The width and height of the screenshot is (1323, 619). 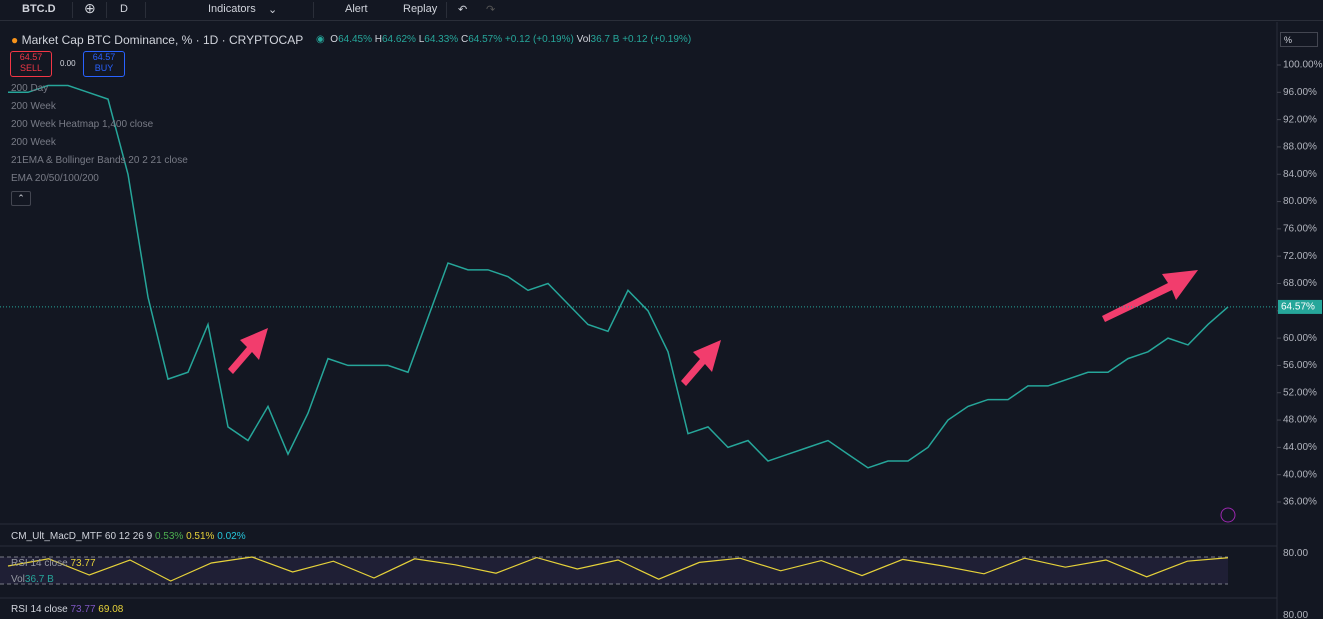 What do you see at coordinates (1300, 338) in the screenshot?
I see `y-tick-label: 60.00%` at bounding box center [1300, 338].